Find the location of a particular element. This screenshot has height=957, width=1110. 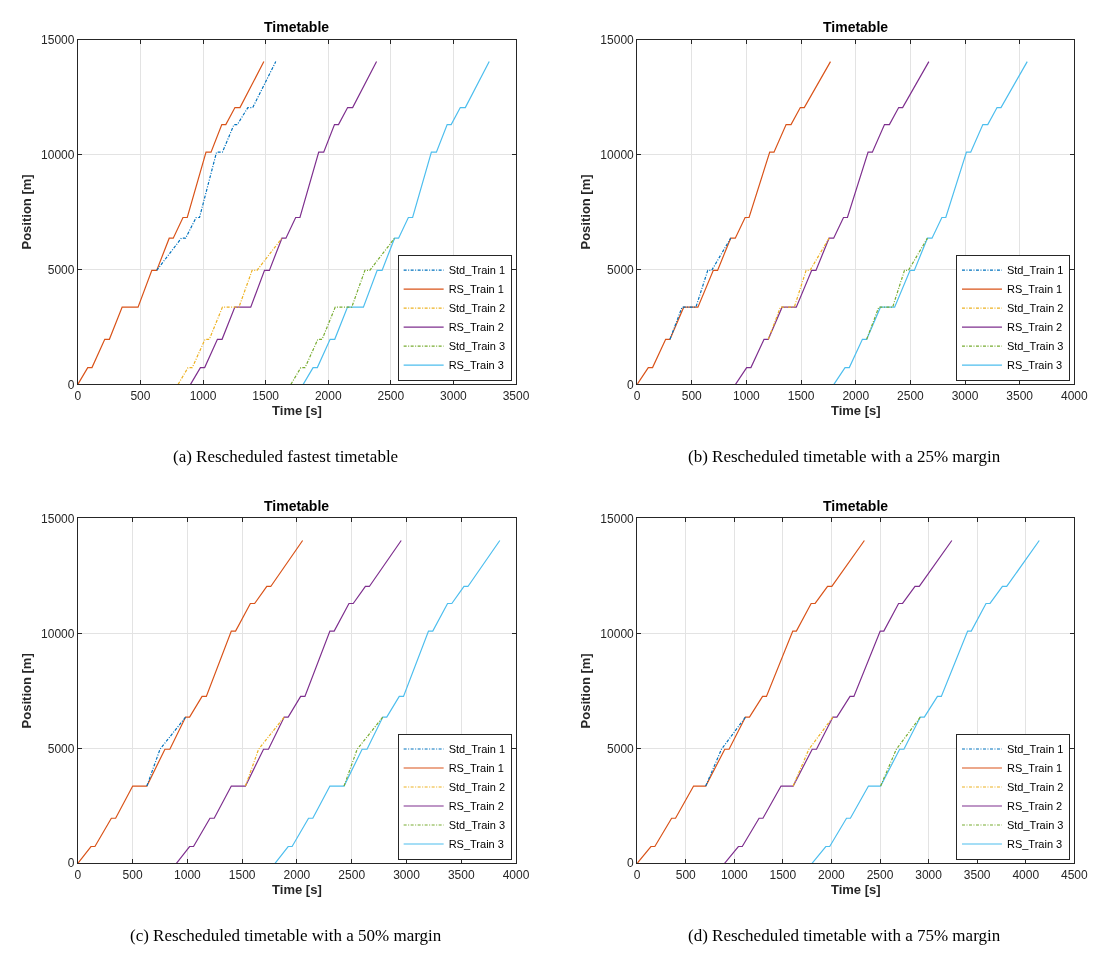

text: (c) Rescheduled timetable with a 50% margin is located at coordinates (286, 935).